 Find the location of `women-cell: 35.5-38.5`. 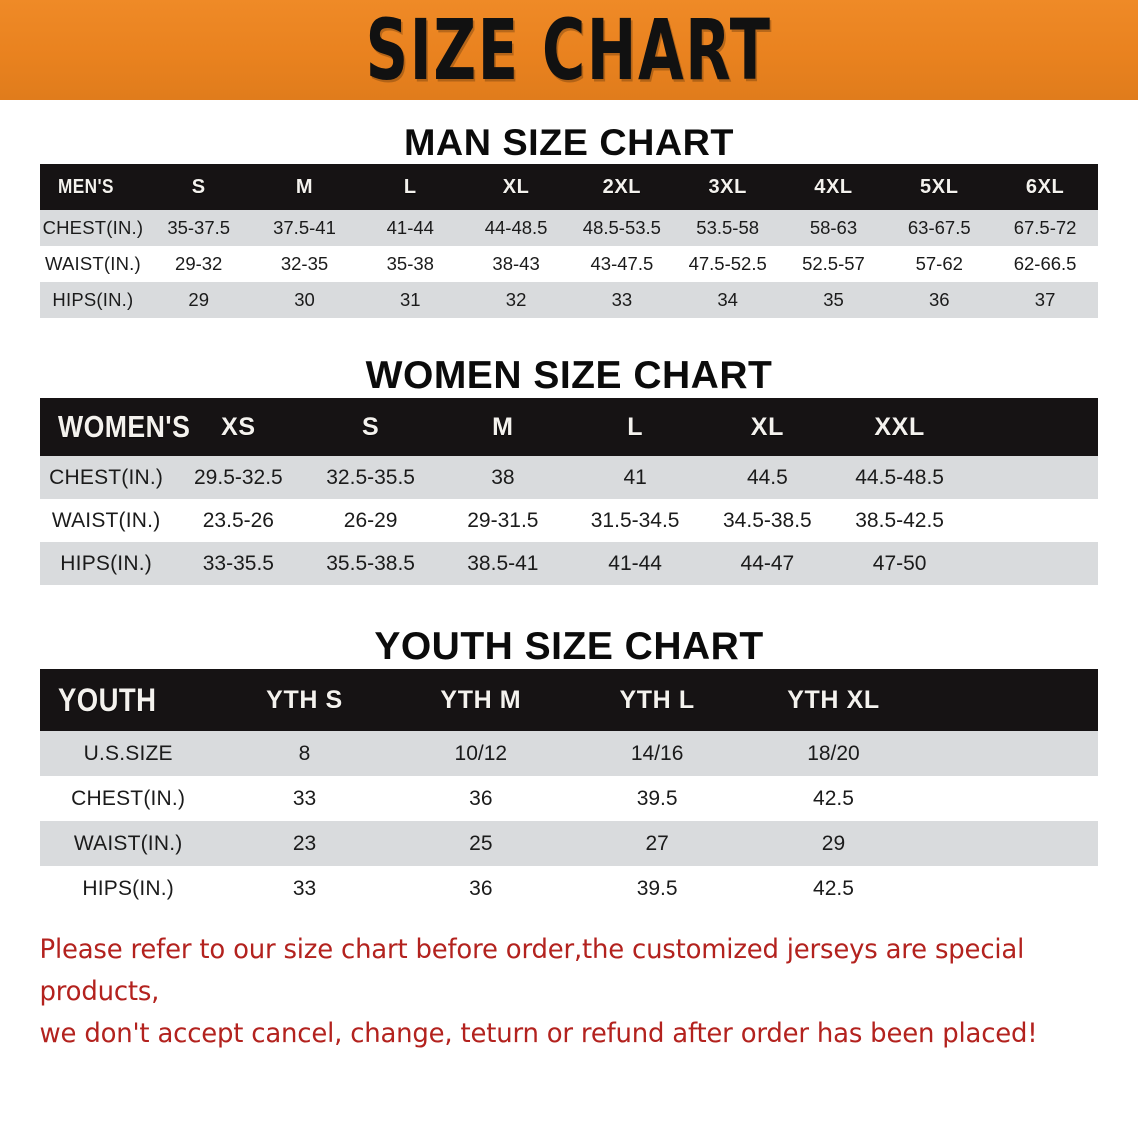

women-cell: 35.5-38.5 is located at coordinates (370, 563).